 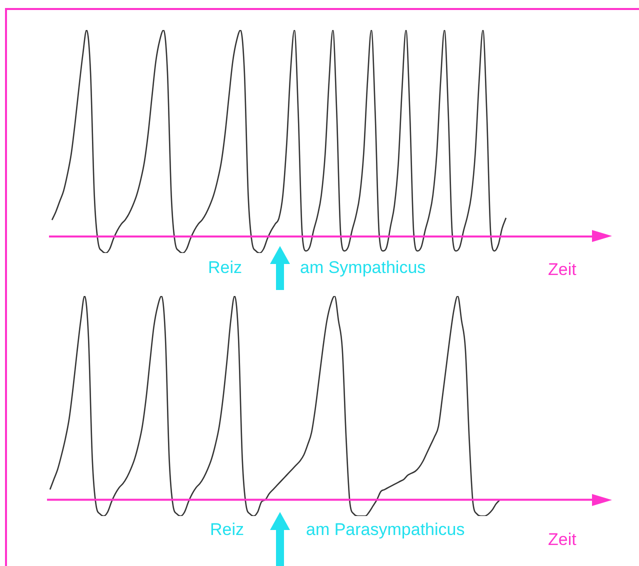 I want to click on text: am Sympathicus, so click(x=363, y=268).